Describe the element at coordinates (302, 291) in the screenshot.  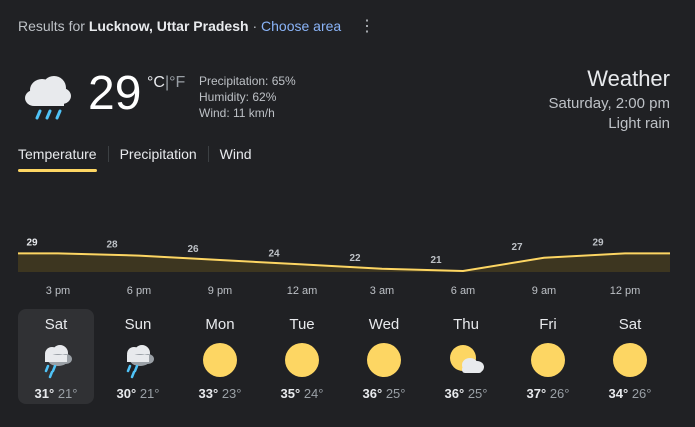
I see `time-tick-label: 12 am` at that location.